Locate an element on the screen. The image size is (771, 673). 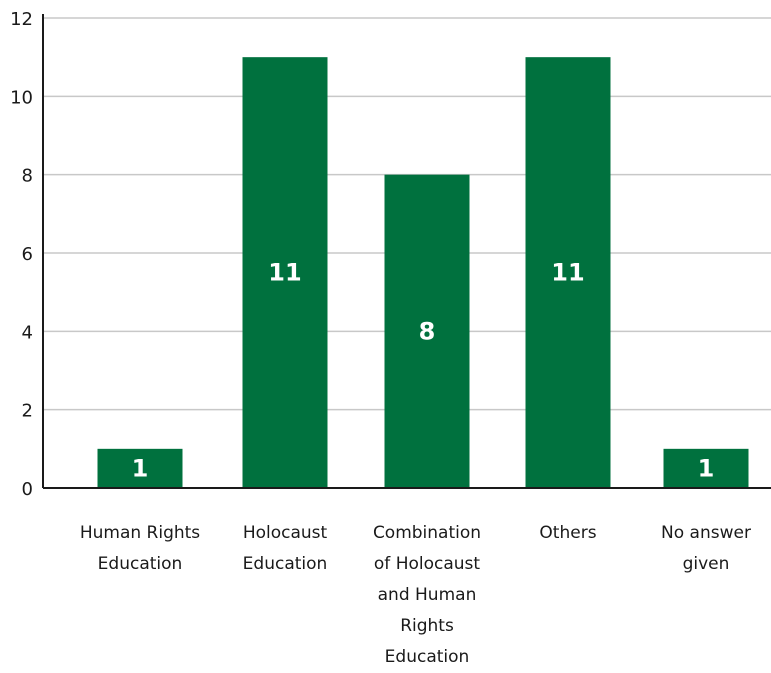
x-category-label-line: Holocaust is located at coordinates (285, 533).